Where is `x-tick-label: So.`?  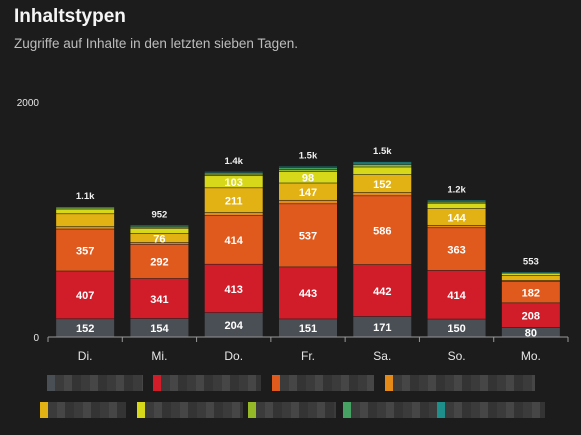 x-tick-label: So. is located at coordinates (457, 356).